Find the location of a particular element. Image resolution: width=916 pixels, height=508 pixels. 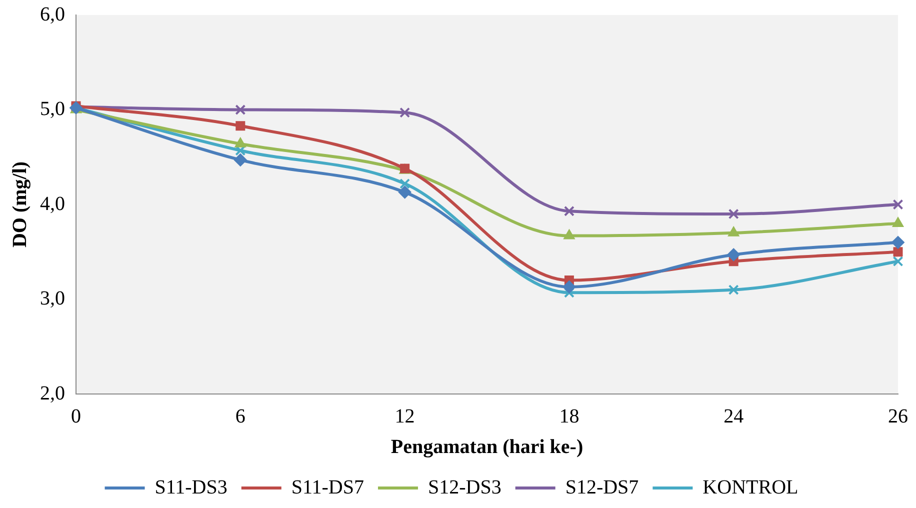

y-tick-label: 2,0 is located at coordinates (52, 393).